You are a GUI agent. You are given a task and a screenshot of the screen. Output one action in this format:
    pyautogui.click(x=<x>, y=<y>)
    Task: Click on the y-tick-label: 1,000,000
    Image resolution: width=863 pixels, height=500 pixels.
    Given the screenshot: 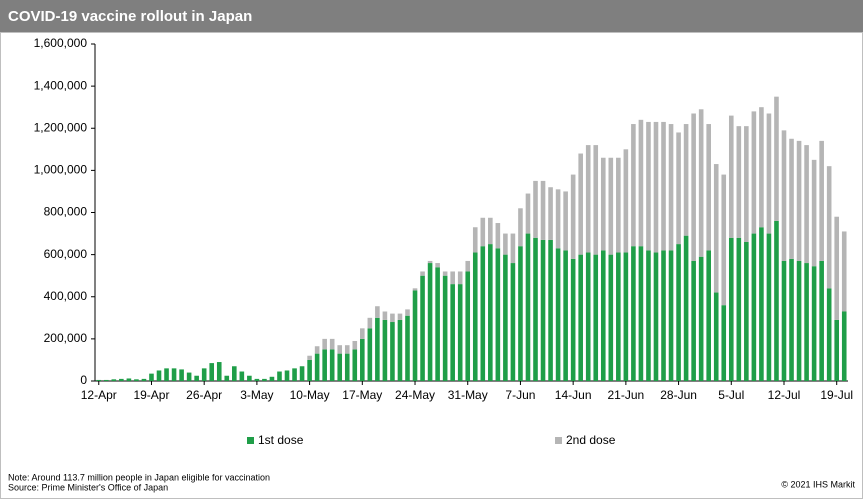 What is the action you would take?
    pyautogui.click(x=61, y=170)
    